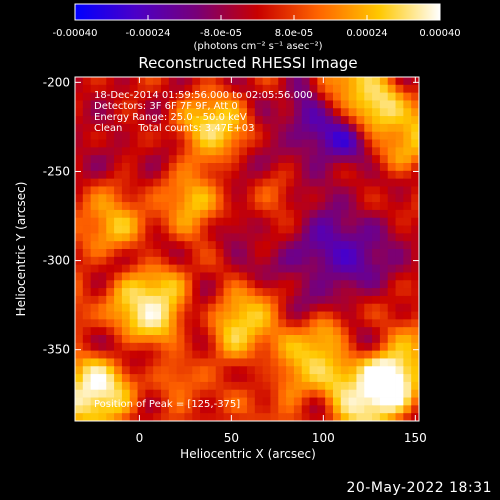 The width and height of the screenshot is (500, 500). Describe the element at coordinates (56, 171) in the screenshot. I see `y-tick-label: -250` at that location.